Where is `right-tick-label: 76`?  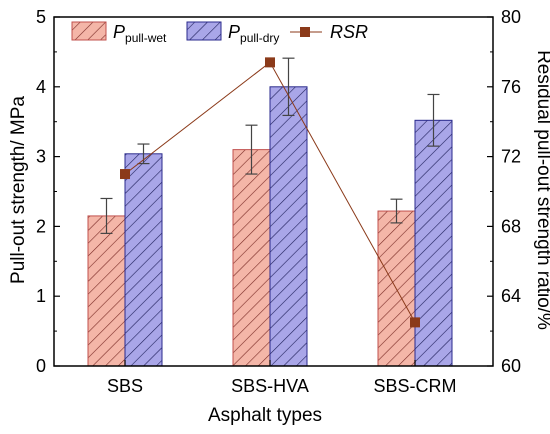 right-tick-label: 76 is located at coordinates (511, 87).